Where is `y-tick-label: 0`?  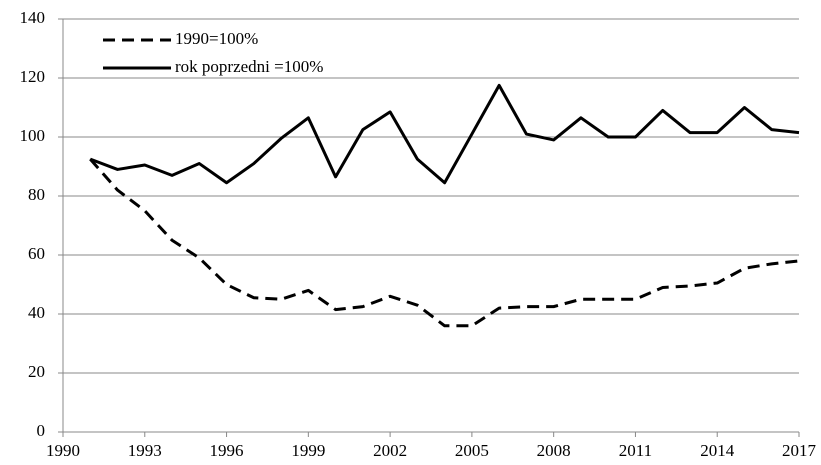 y-tick-label: 0 is located at coordinates (41, 430).